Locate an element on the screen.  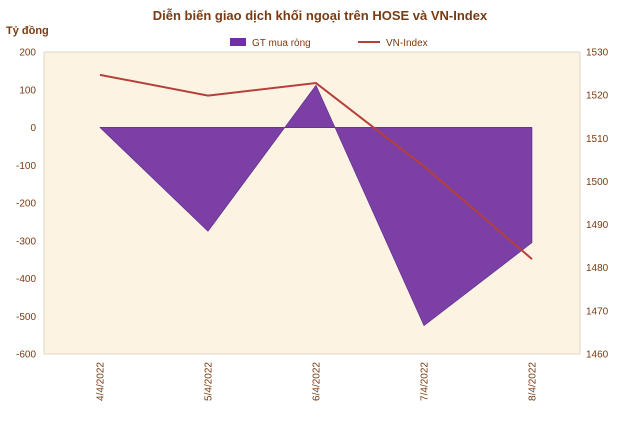
legend-label-net-buy: GT mua ròng is located at coordinates (281, 43).